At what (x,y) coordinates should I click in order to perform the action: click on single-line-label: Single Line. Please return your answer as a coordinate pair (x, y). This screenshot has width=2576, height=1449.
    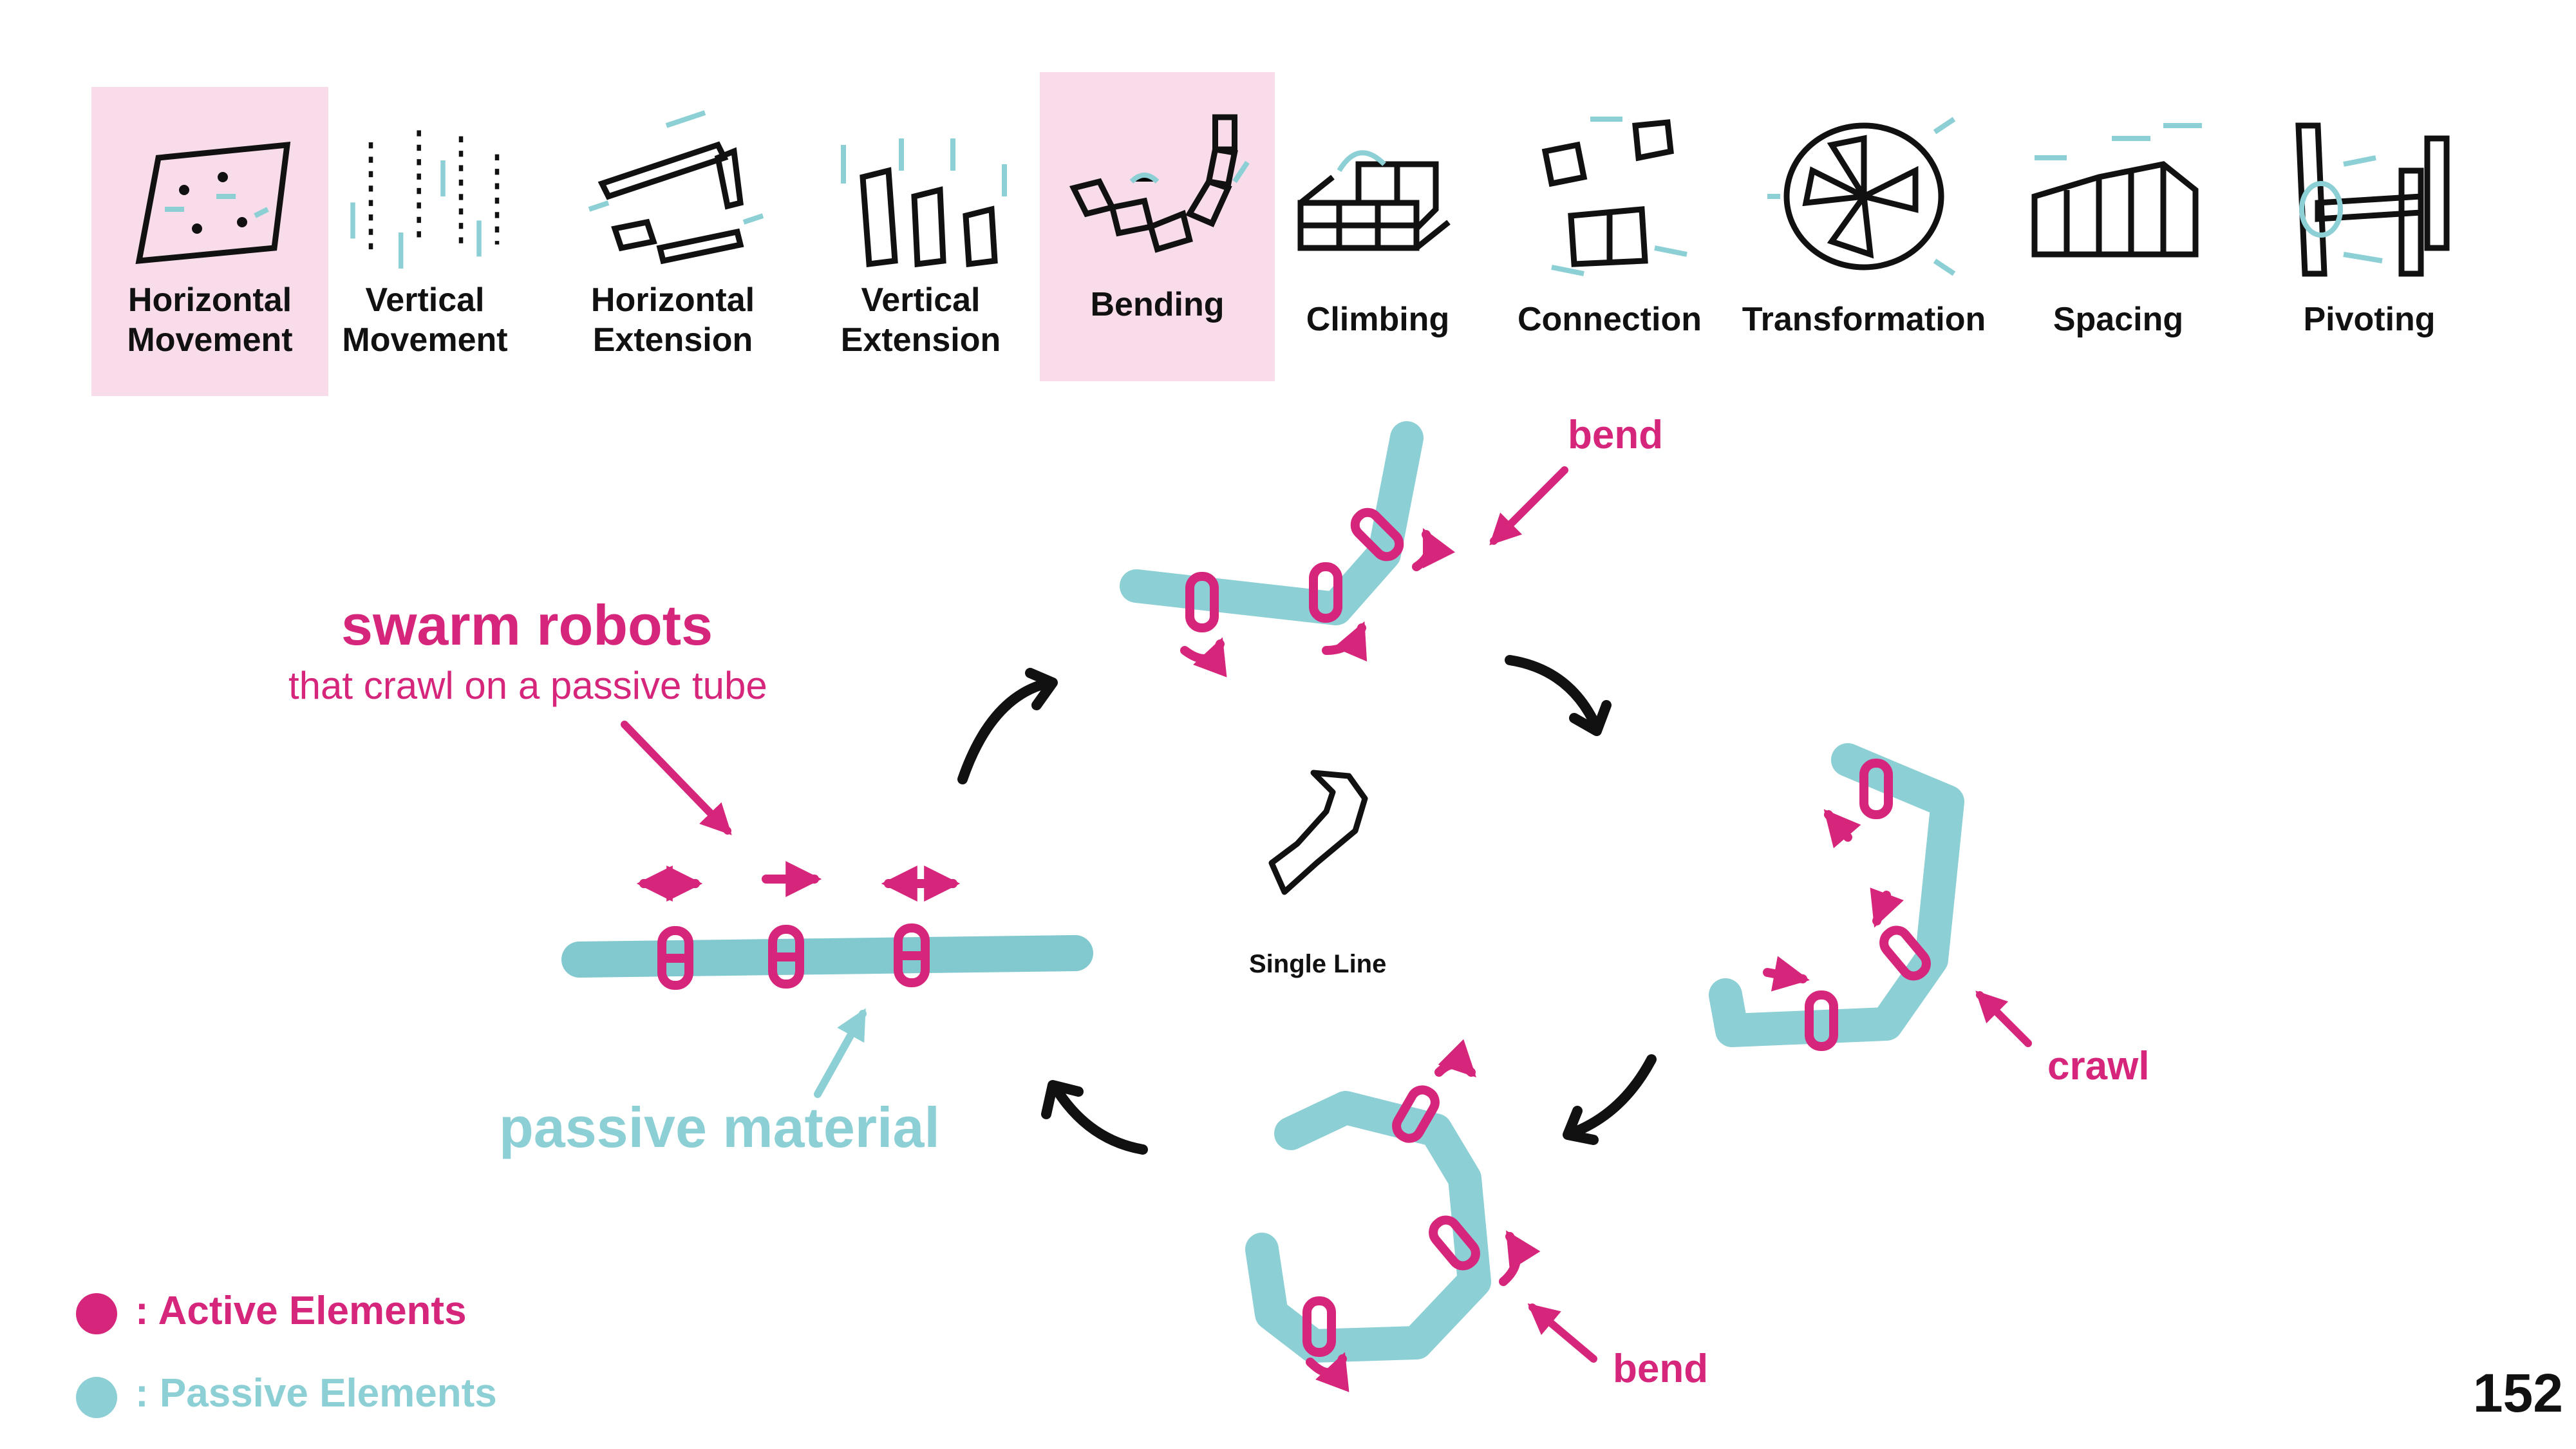
    Looking at the image, I should click on (1318, 964).